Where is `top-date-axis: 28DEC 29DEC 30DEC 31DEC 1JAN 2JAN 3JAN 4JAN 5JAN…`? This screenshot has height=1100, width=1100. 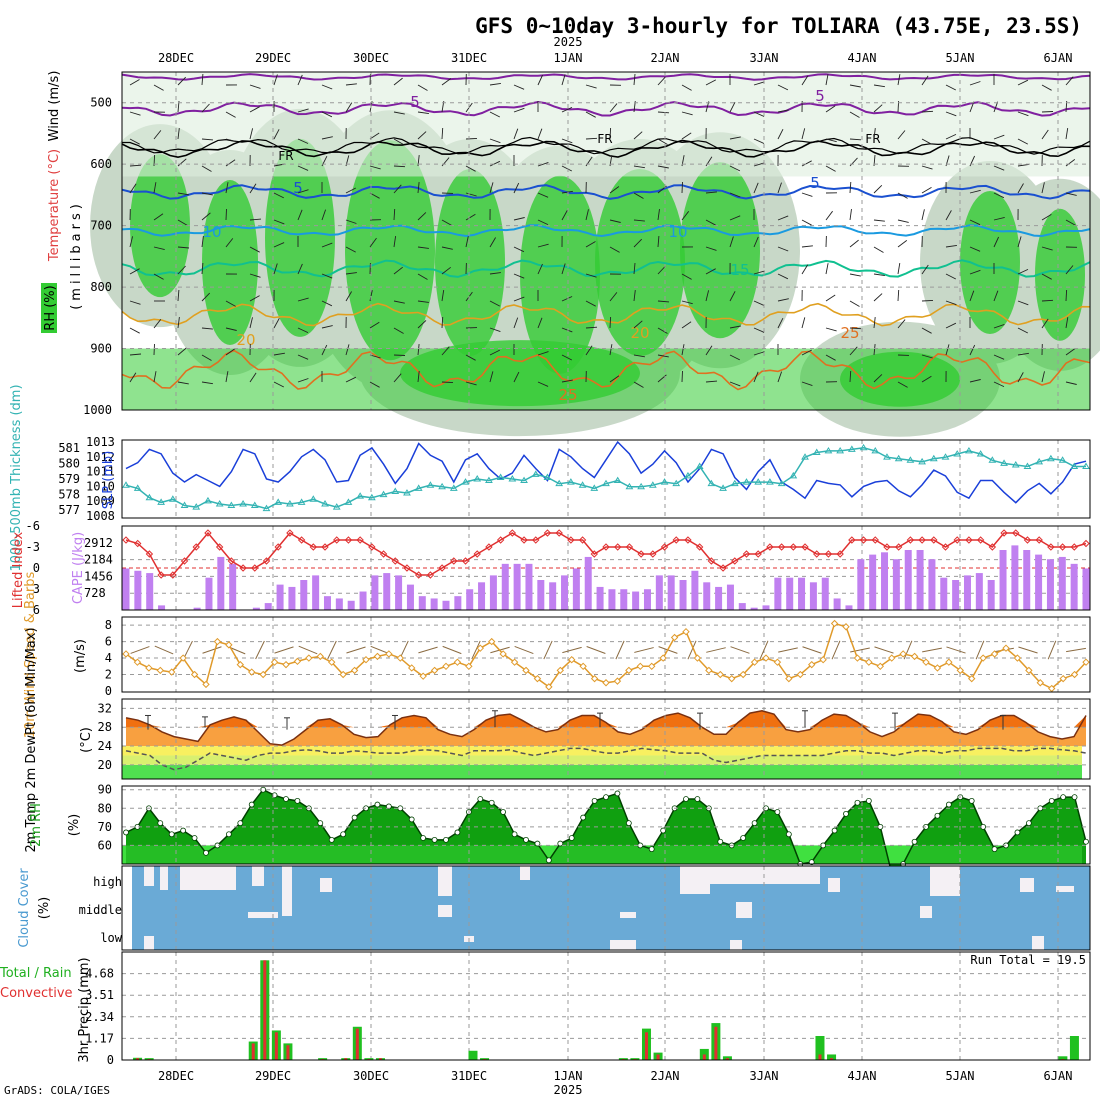 top-date-axis: 28DEC 29DEC 30DEC 31DEC 1JAN 2JAN 3JAN 4JAN 5JAN… is located at coordinates (615, 58).